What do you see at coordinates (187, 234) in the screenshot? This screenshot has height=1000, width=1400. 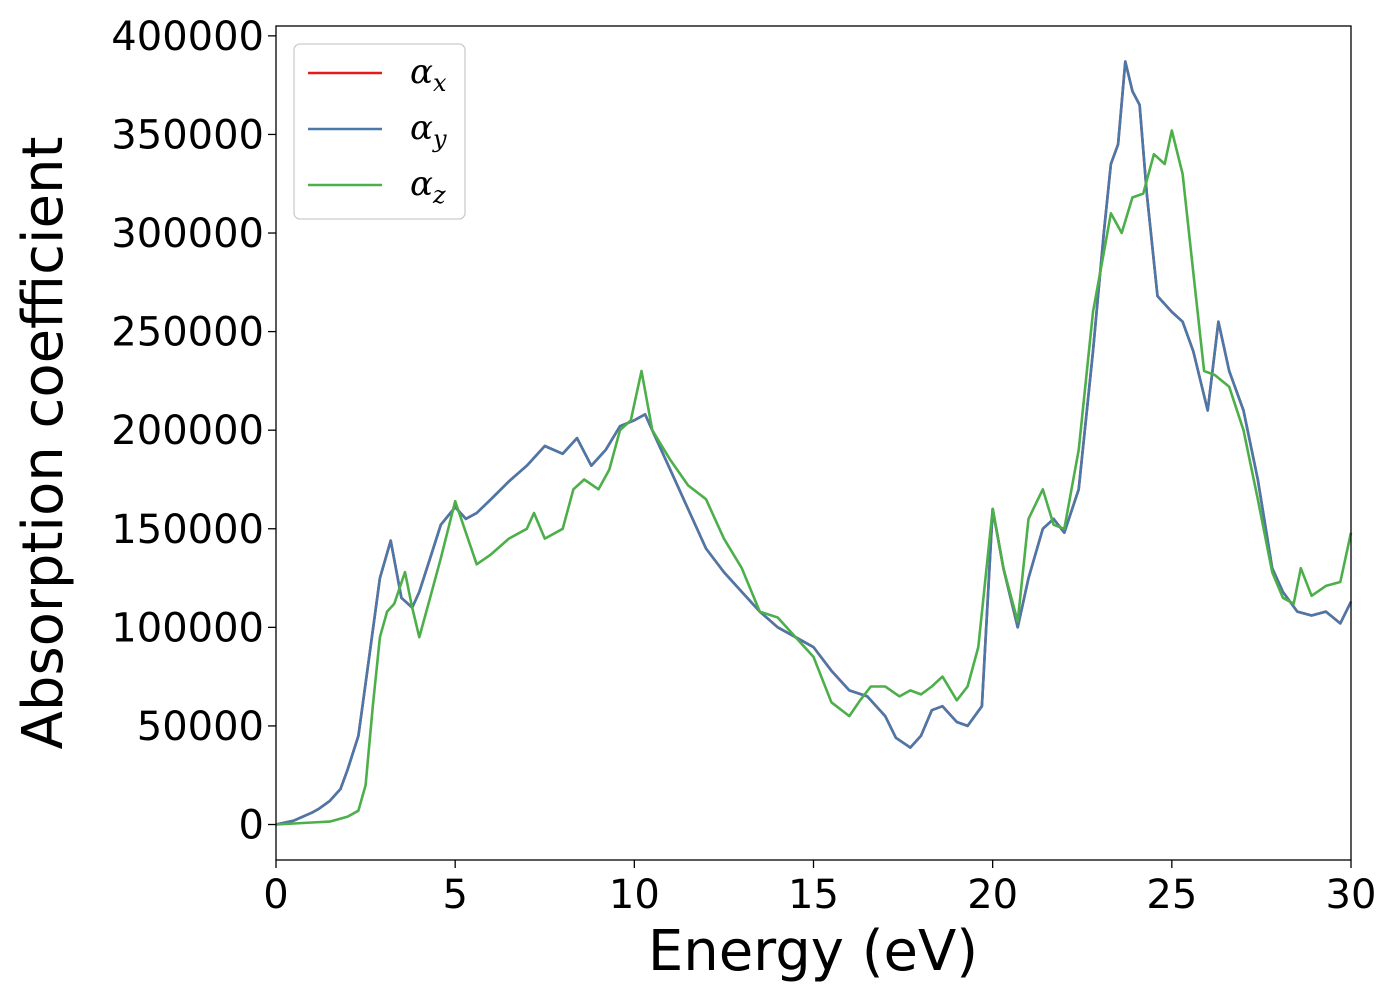 I see `y-tick-label: 300000` at bounding box center [187, 234].